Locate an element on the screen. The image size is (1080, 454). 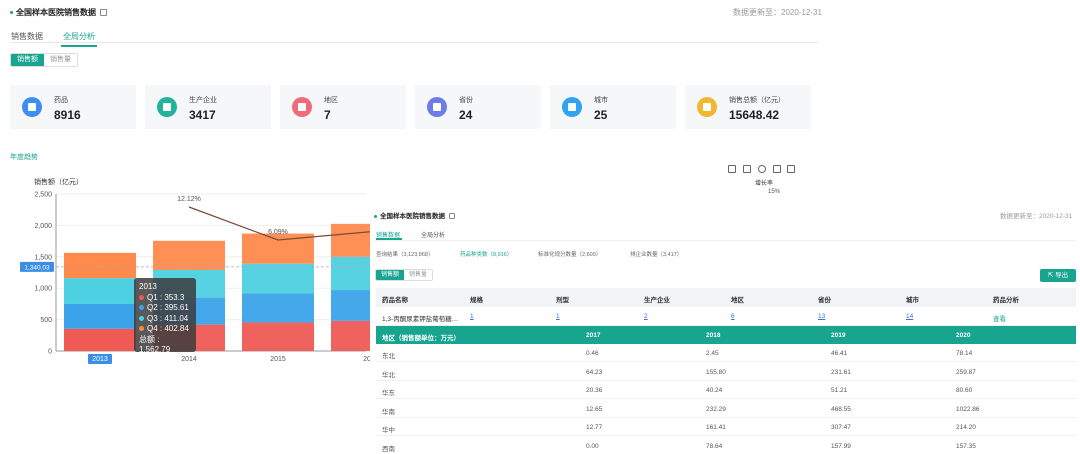
region-cell: 东北 is located at coordinates (388, 356).